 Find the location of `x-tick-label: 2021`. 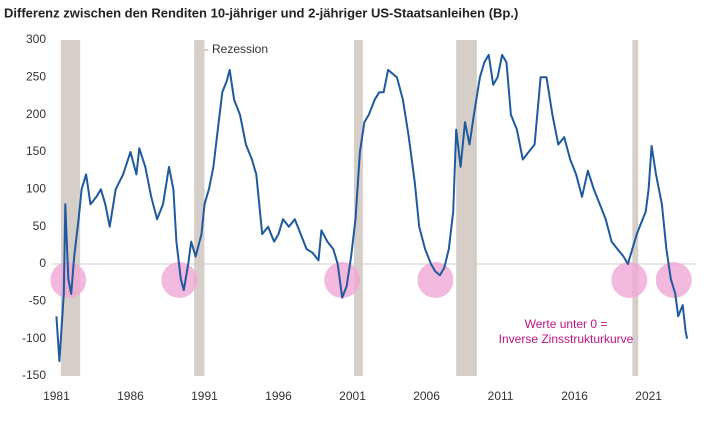

x-tick-label: 2021 is located at coordinates (648, 396).